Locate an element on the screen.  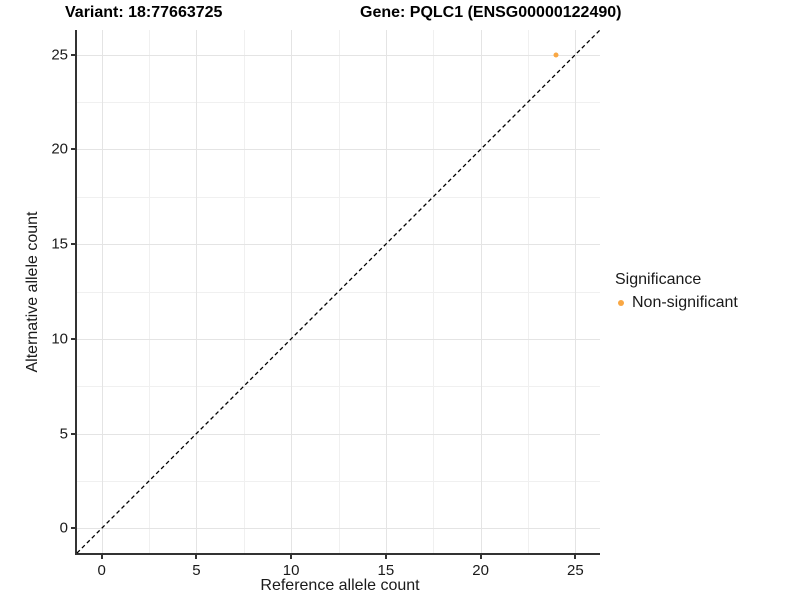
y-axis-tick-label: 20 is located at coordinates (59, 149).